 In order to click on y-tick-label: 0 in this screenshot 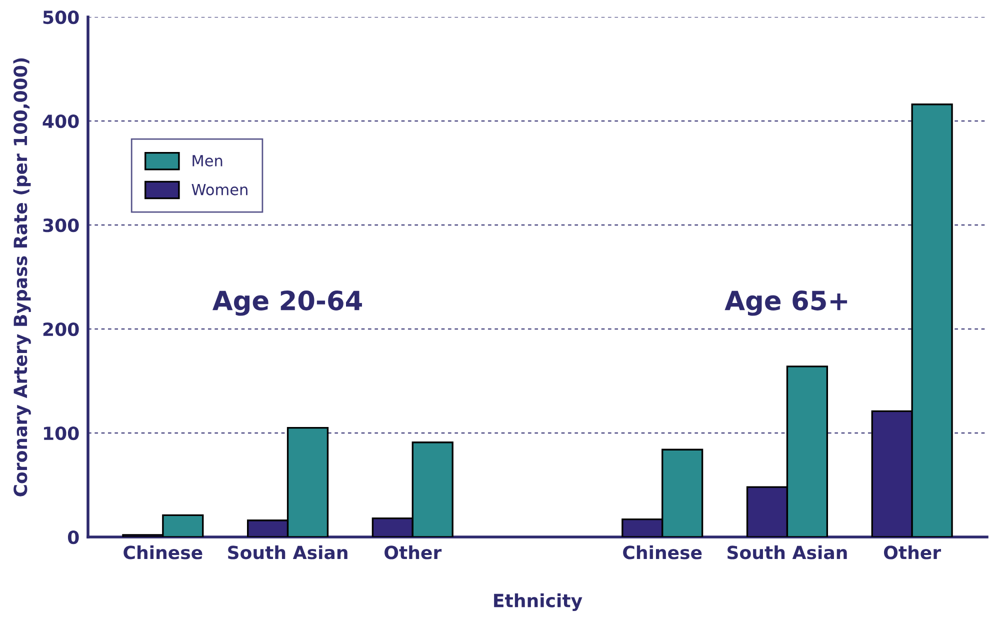, I will do `click(73, 537)`.